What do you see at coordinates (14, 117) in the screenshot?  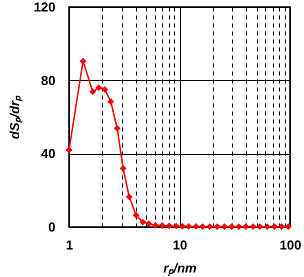 I see `y-axis-title: dSₚ/drₚ` at bounding box center [14, 117].